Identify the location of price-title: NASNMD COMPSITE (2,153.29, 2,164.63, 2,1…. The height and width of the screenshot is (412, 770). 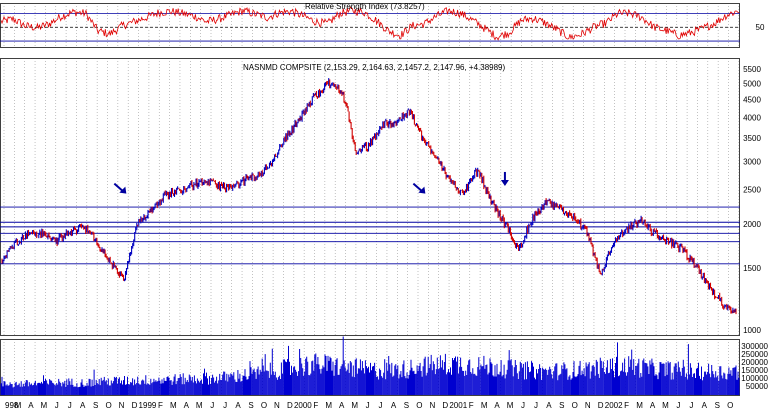
(374, 67).